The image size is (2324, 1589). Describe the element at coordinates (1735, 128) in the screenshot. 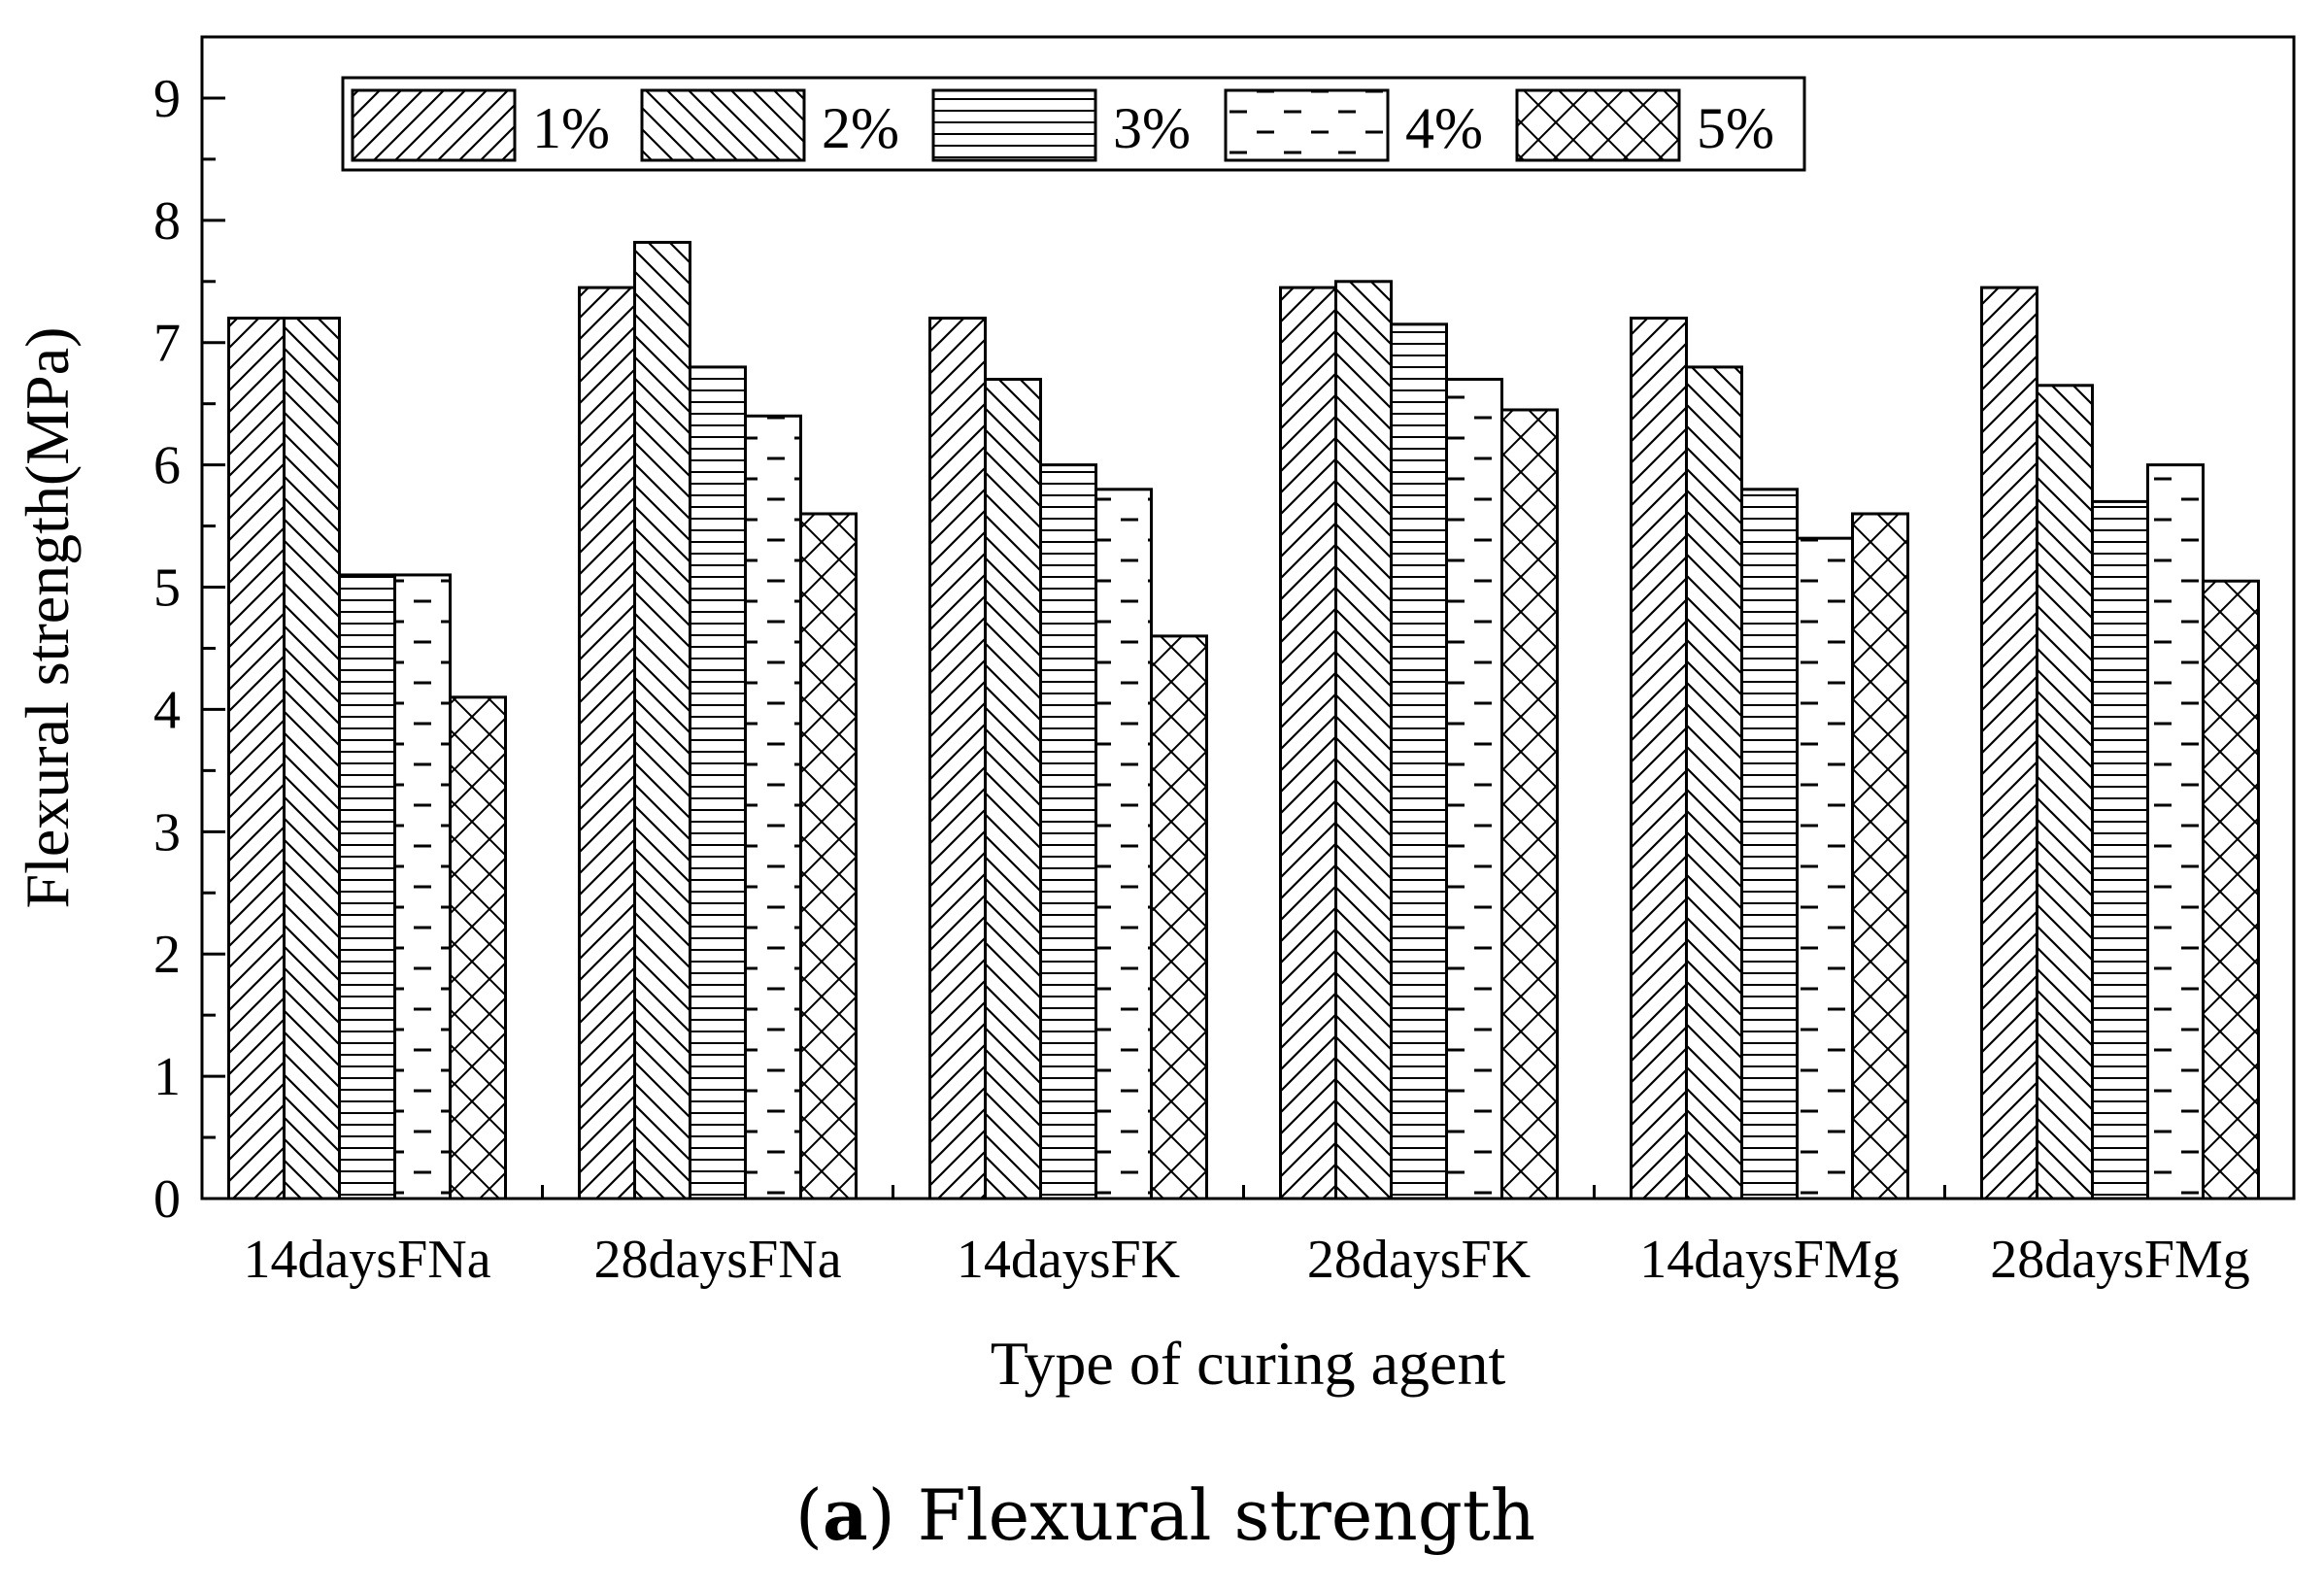

I see `legend-label-5%: 5%` at that location.